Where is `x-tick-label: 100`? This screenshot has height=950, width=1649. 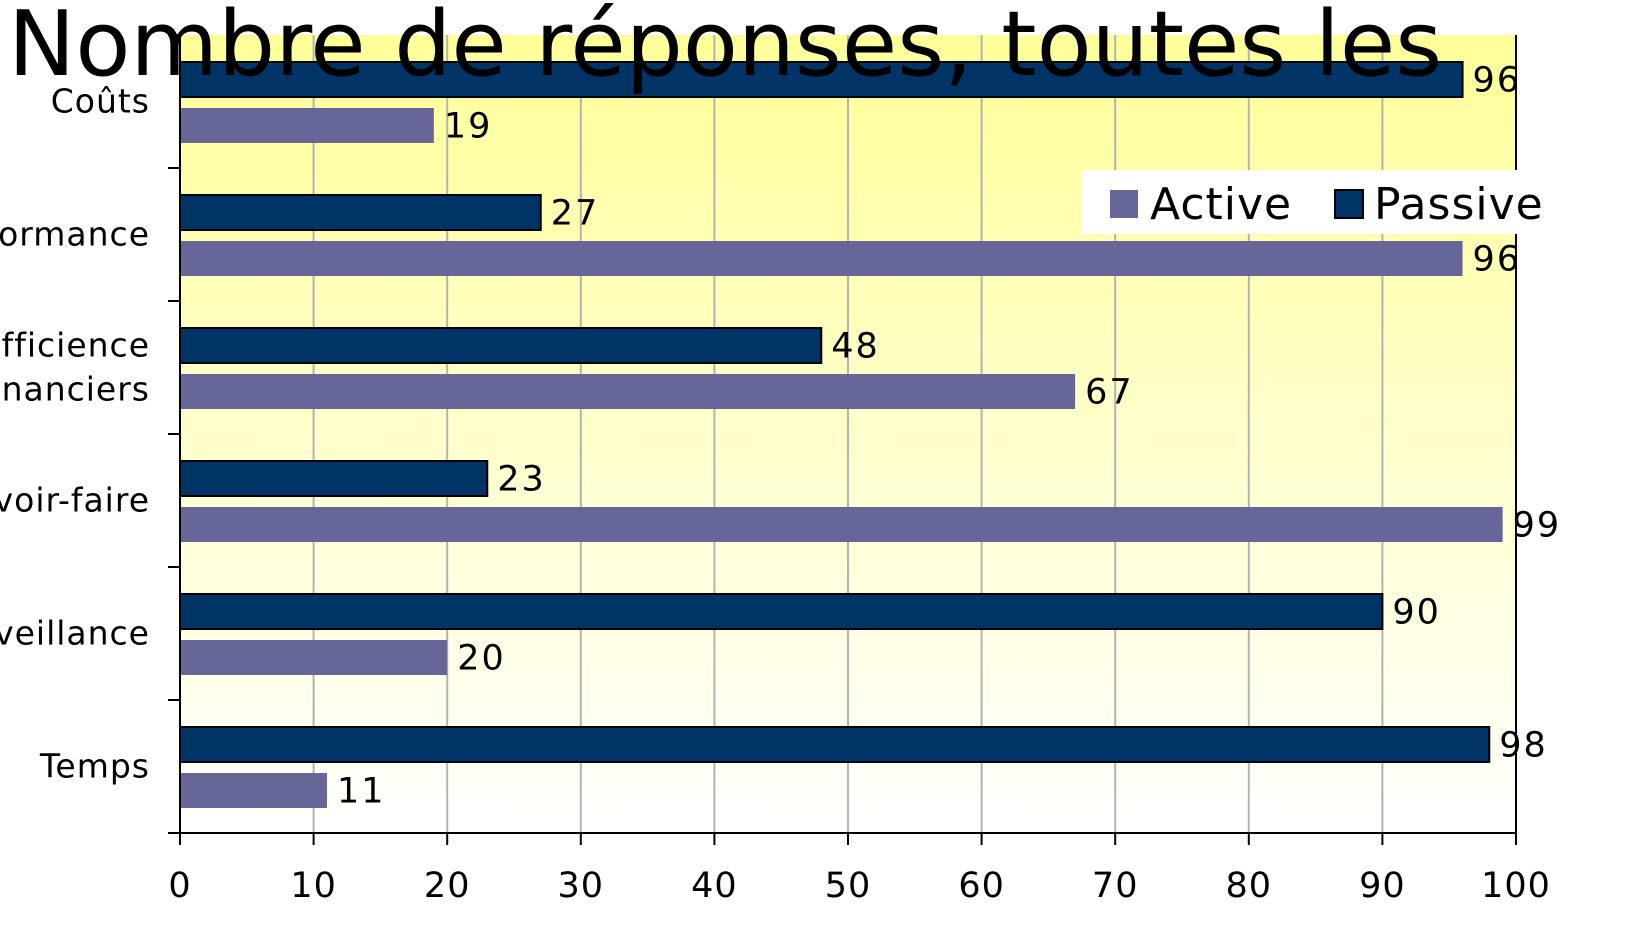
x-tick-label: 100 is located at coordinates (1516, 886).